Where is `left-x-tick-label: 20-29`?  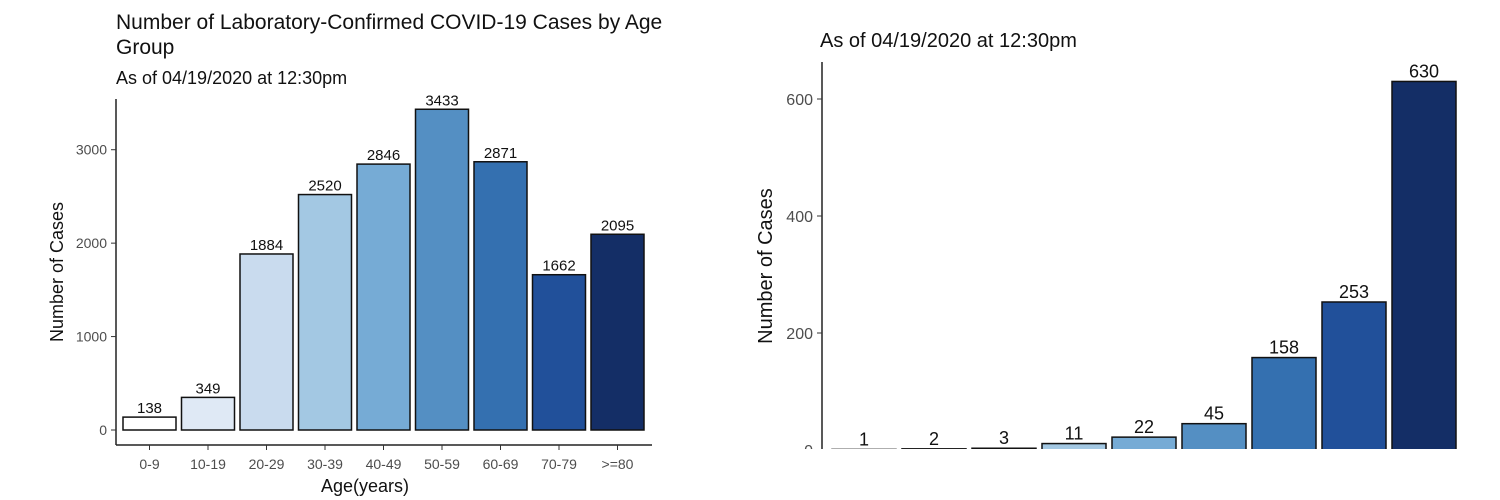
left-x-tick-label: 20-29 is located at coordinates (267, 464).